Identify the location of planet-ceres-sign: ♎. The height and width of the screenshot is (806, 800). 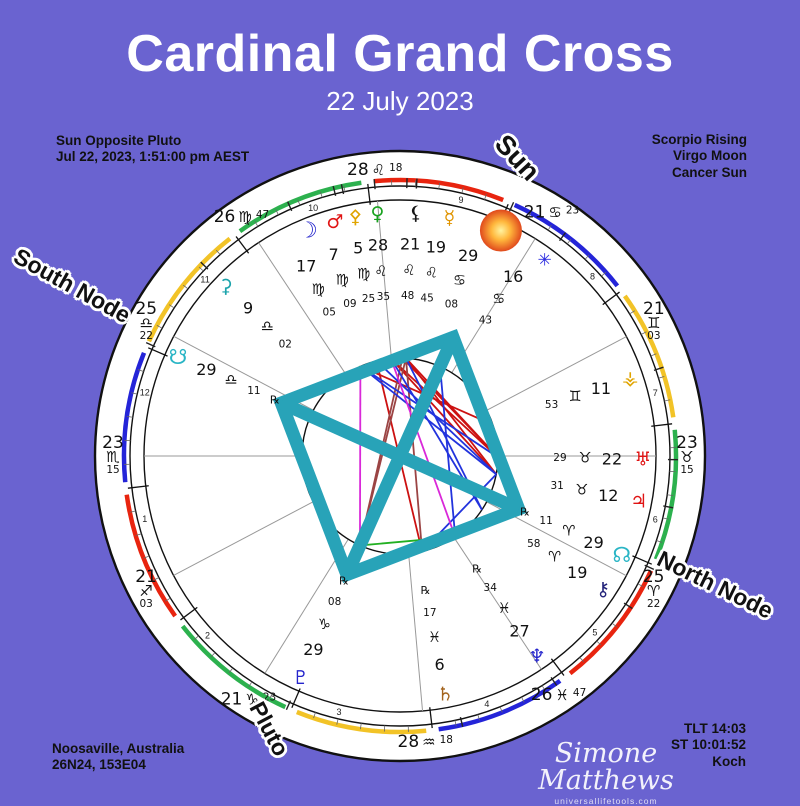
(267, 327).